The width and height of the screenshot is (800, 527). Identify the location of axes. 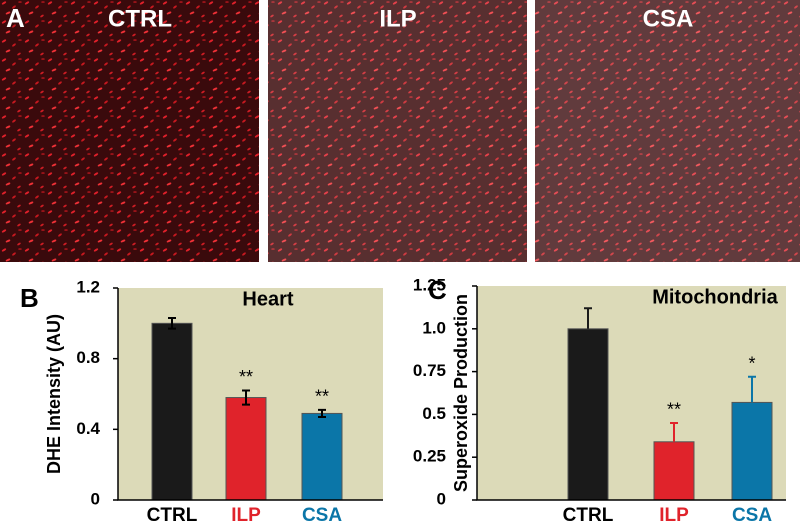
(250, 394).